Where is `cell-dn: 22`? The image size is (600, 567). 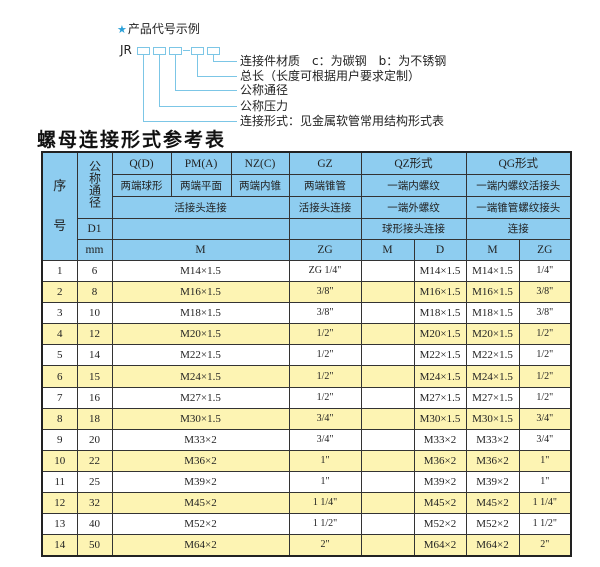
cell-dn: 22 is located at coordinates (94, 460).